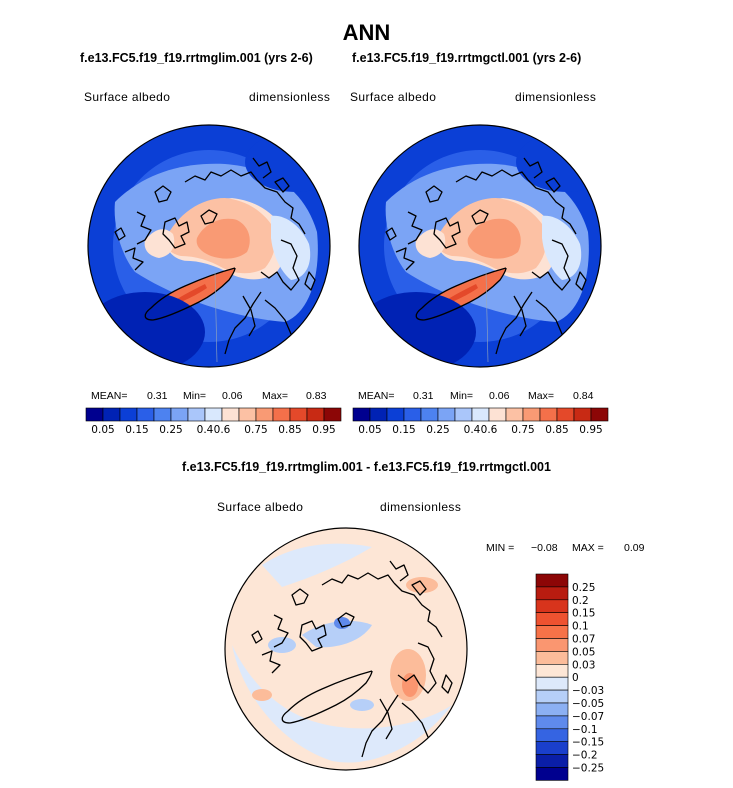 Image resolution: width=733 pixels, height=788 pixels. What do you see at coordinates (583, 614) in the screenshot?
I see `diff-colorbar-tick: 0.15` at bounding box center [583, 614].